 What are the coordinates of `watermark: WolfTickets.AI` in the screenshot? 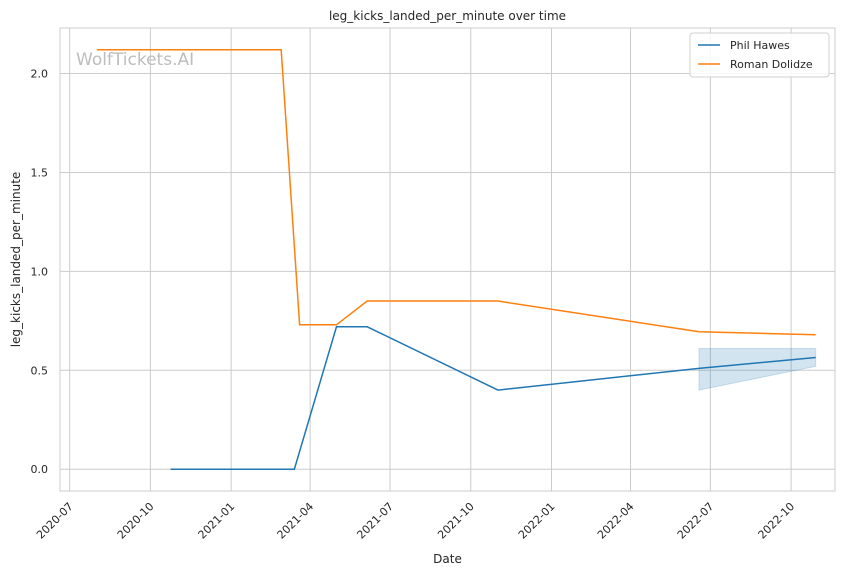 It's located at (135, 60).